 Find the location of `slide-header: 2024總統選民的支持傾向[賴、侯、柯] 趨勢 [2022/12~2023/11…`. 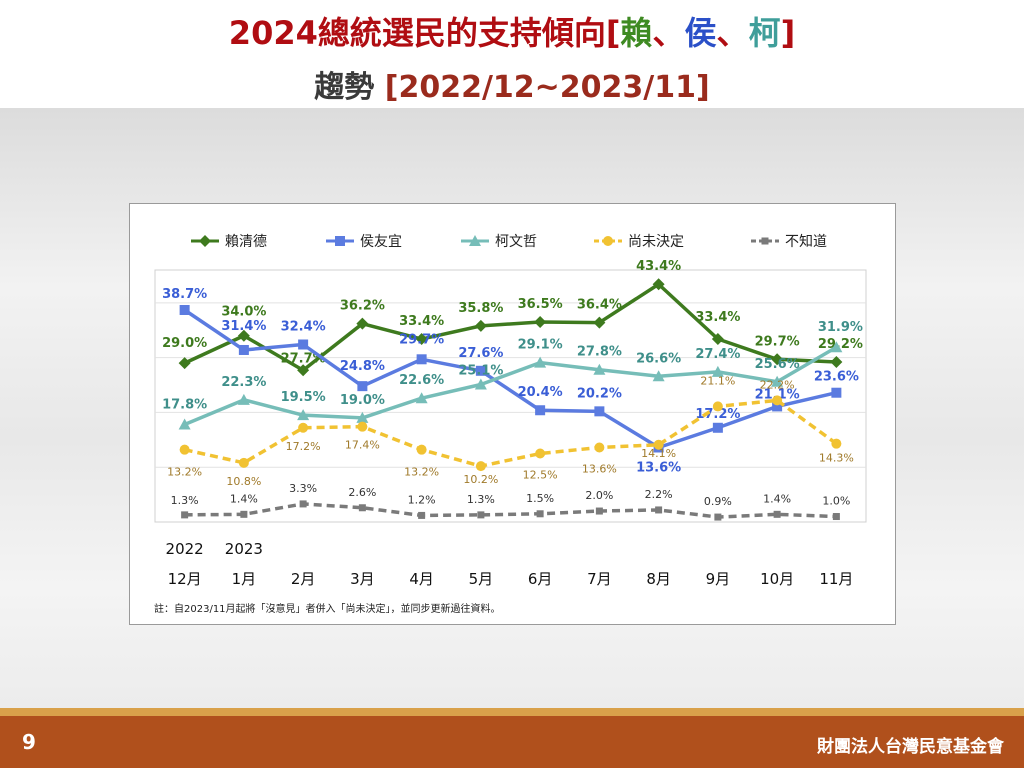

slide-header: 2024總統選民的支持傾向[賴、侯、柯] 趨勢 [2022/12~2023/11… is located at coordinates (512, 54).